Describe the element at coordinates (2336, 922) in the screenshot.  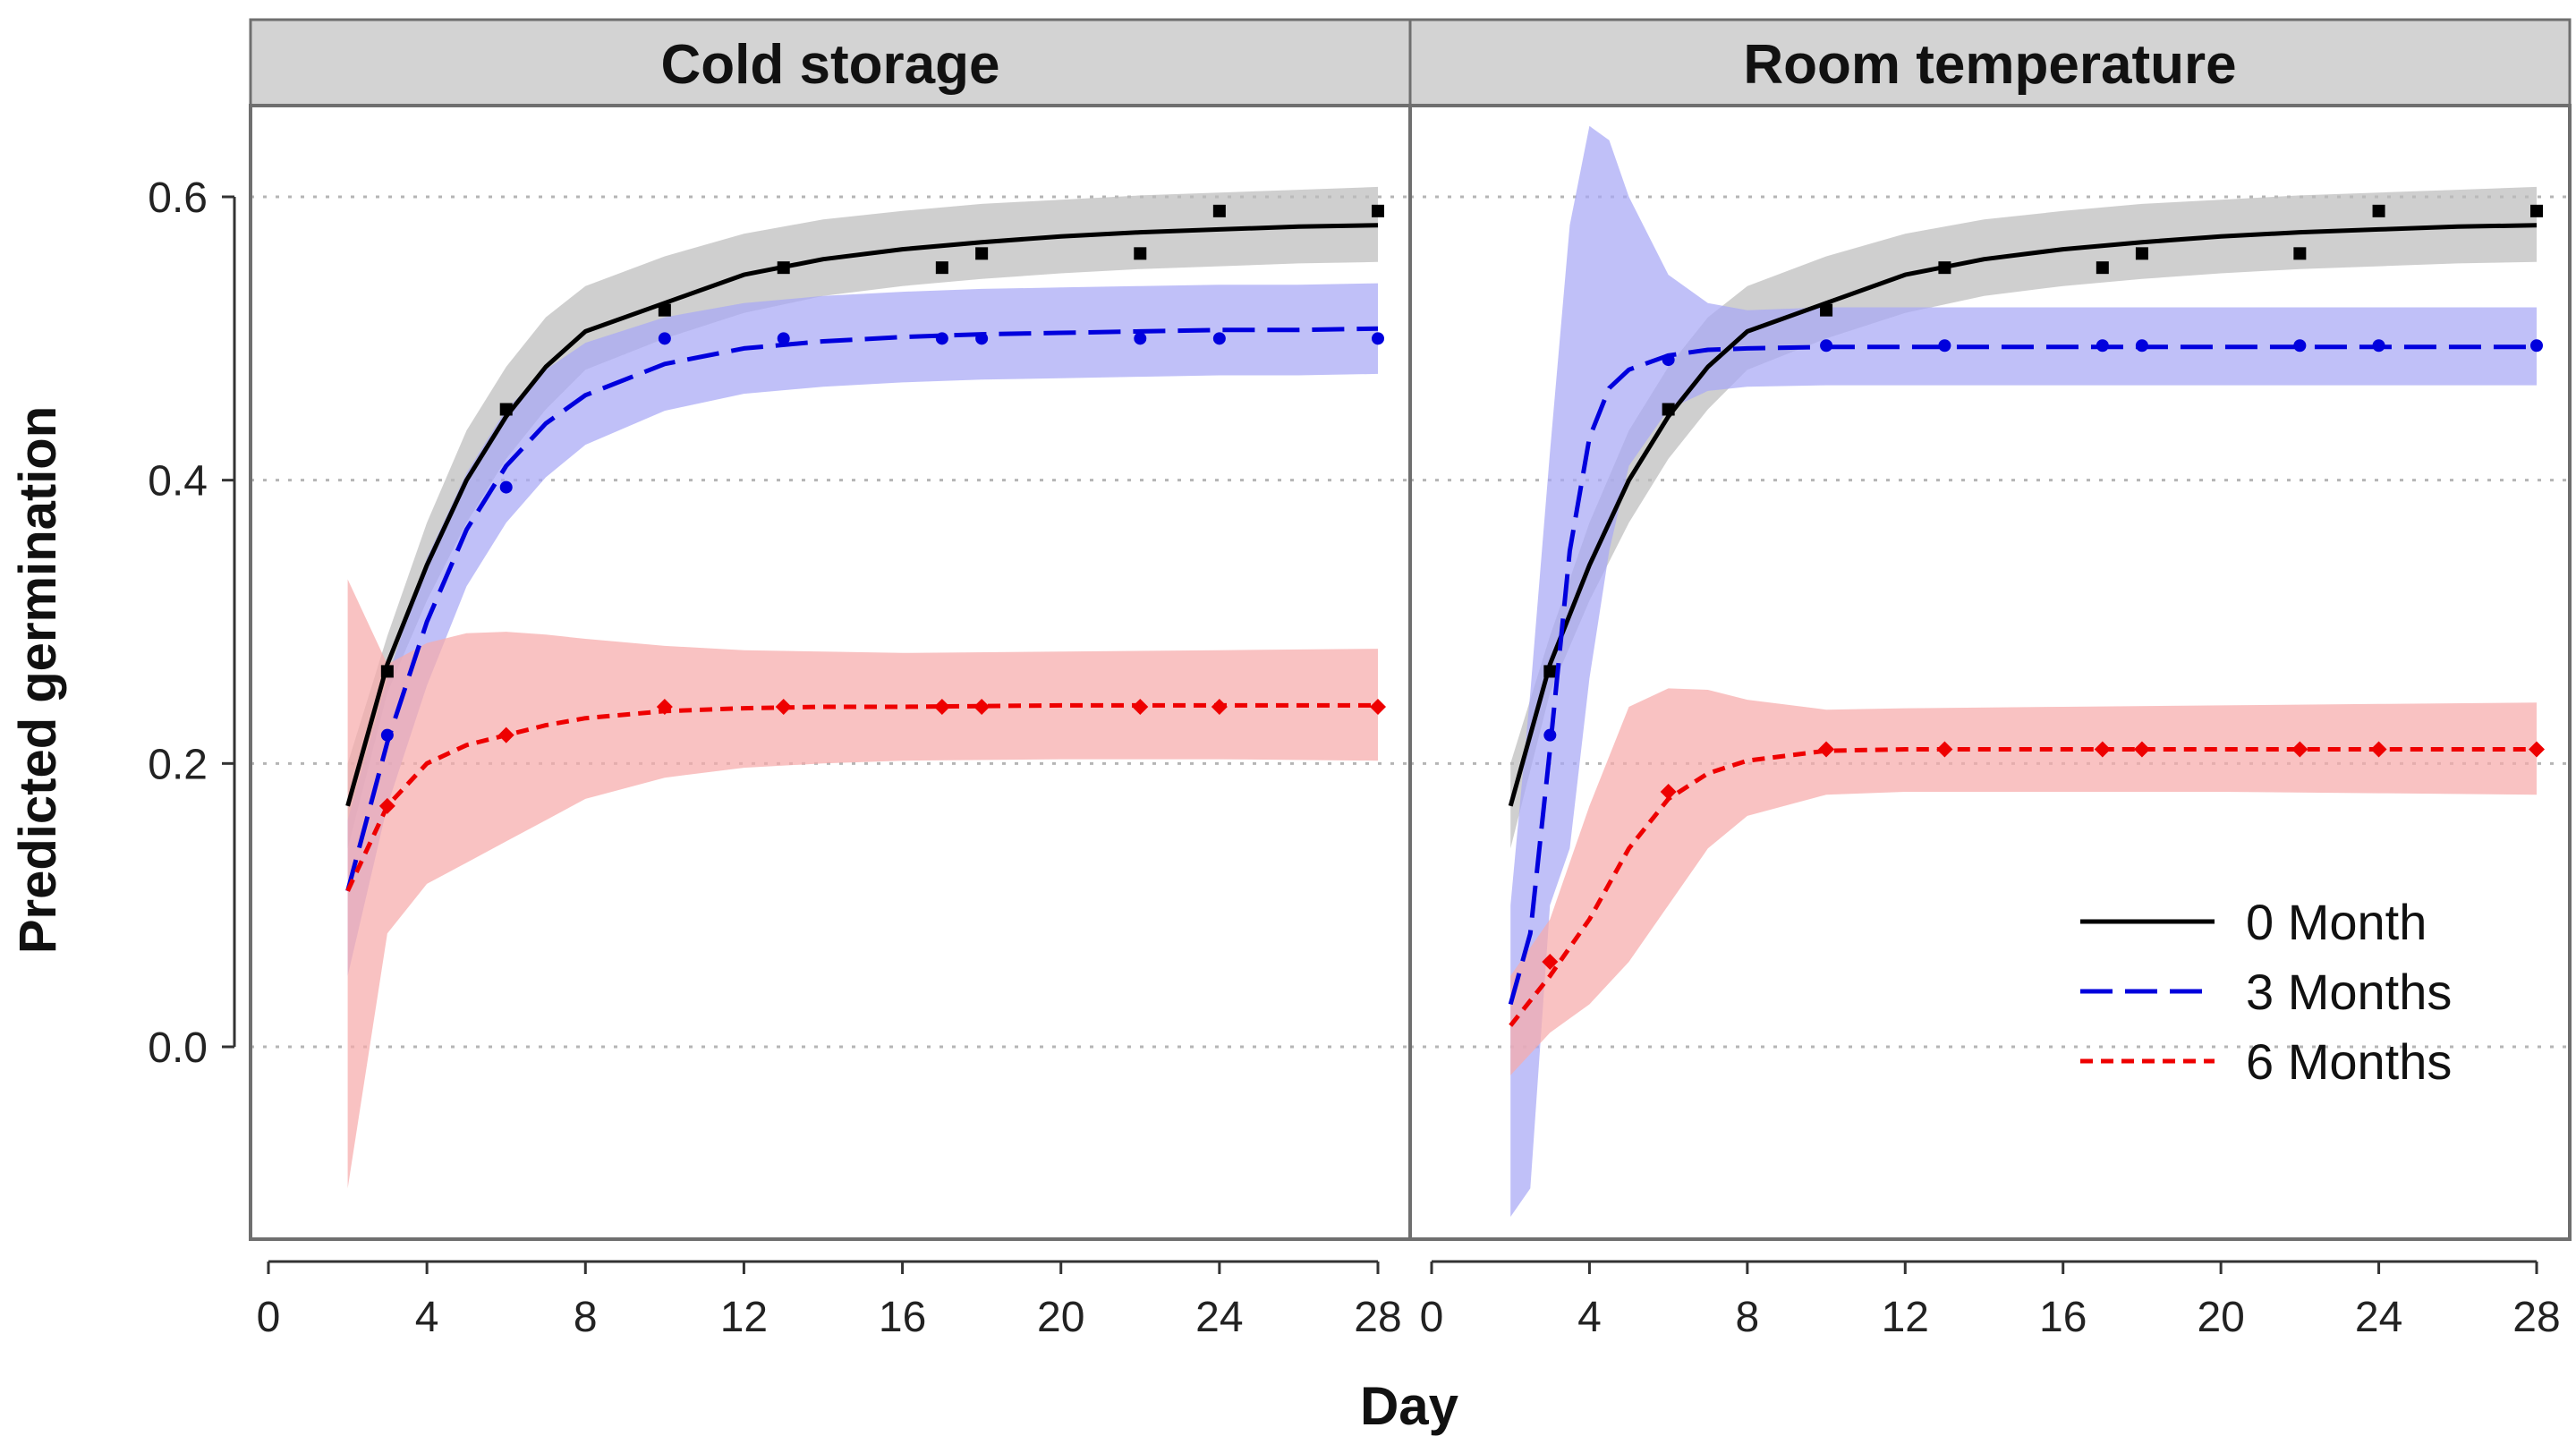
I see `legend-label: 0 Month` at that location.